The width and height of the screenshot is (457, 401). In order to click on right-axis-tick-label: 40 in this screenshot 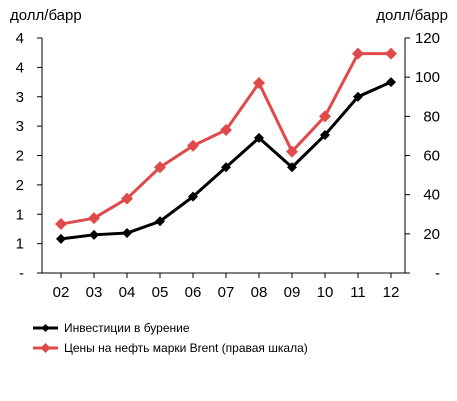, I will do `click(431, 195)`.